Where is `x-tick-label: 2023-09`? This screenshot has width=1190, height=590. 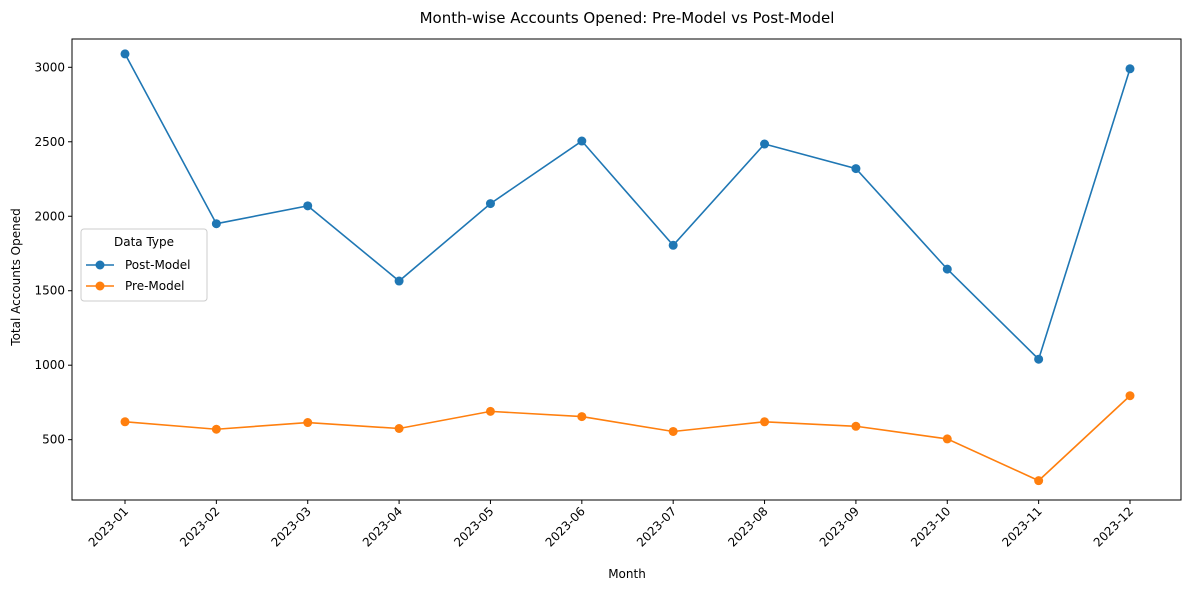 x-tick-label: 2023-09 is located at coordinates (839, 526).